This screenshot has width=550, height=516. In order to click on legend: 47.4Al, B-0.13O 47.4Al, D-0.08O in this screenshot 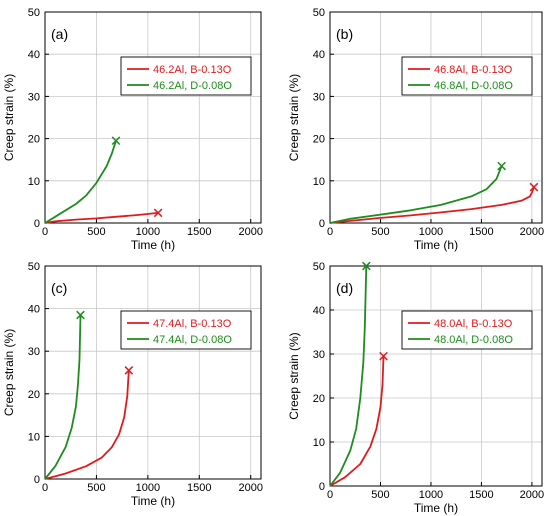, I will do `click(186, 330)`.